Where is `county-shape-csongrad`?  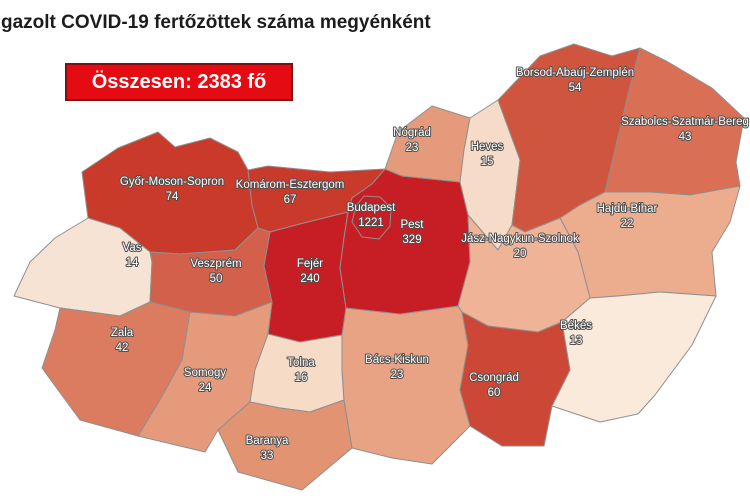
county-shape-csongrad is located at coordinates (515, 379).